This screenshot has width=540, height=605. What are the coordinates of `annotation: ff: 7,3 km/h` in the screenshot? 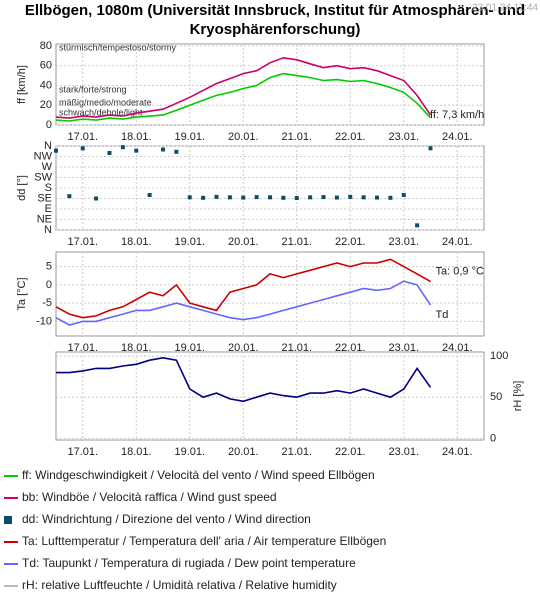 It's located at (457, 115).